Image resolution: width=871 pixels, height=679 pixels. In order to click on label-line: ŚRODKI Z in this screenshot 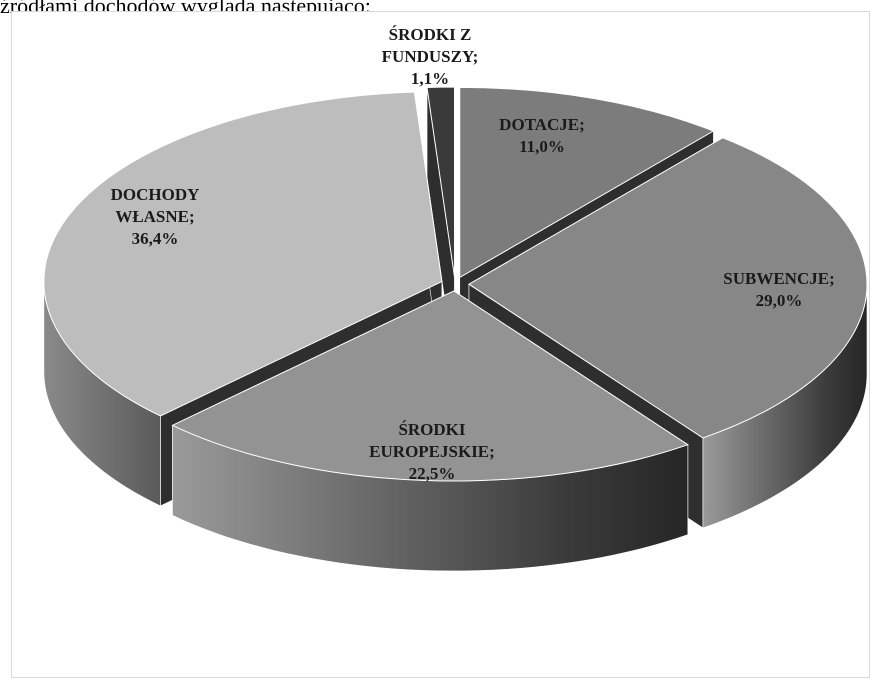, I will do `click(430, 34)`.